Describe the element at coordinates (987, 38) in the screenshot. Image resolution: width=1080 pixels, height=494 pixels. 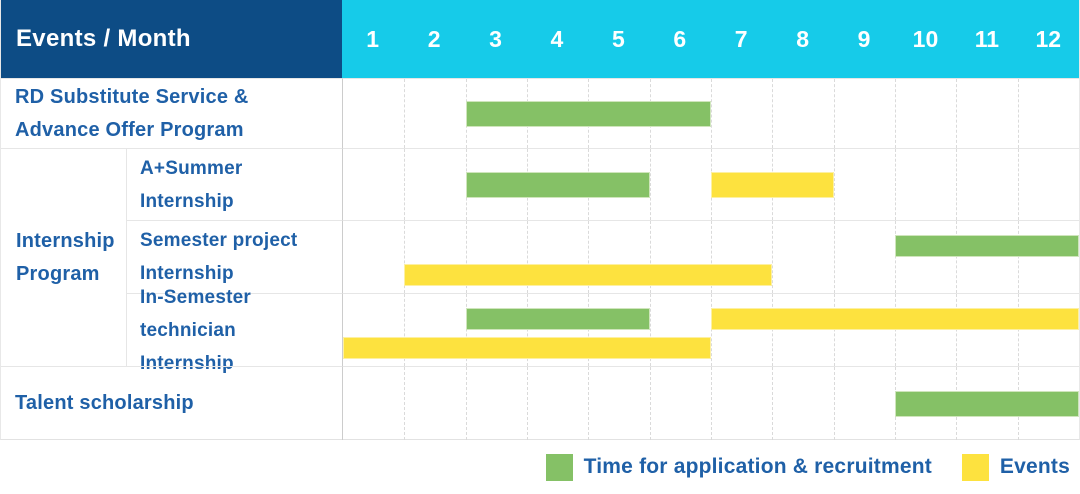
I see `month-header-11: 11` at that location.